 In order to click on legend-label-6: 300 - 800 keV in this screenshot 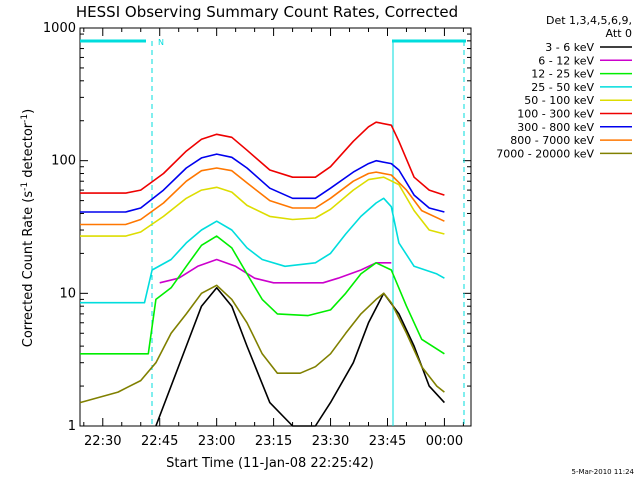, I will do `click(555, 127)`.